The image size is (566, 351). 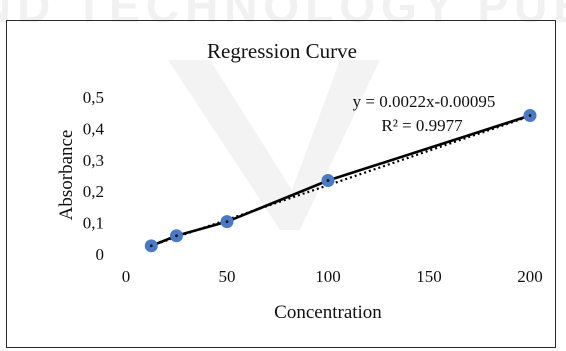 What do you see at coordinates (328, 276) in the screenshot?
I see `x-tick-label: 100` at bounding box center [328, 276].